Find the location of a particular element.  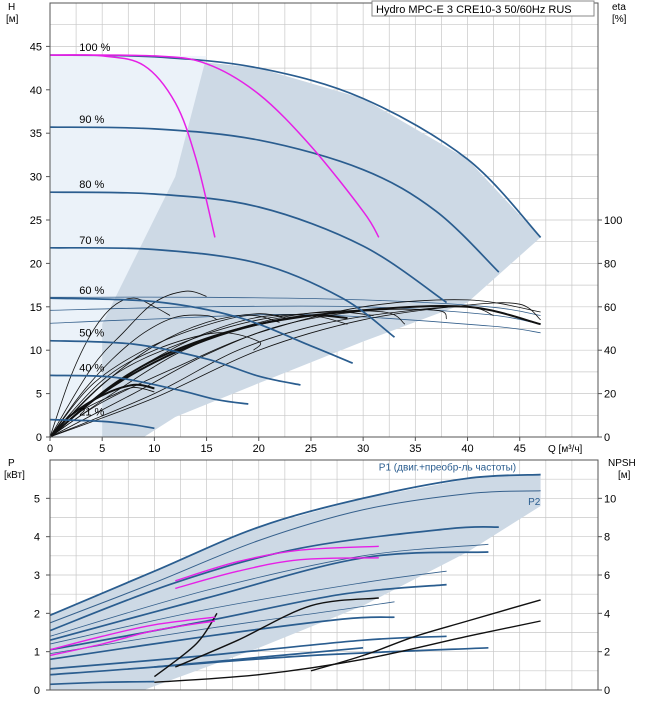

eta-tick-label: 80 is located at coordinates (610, 264).